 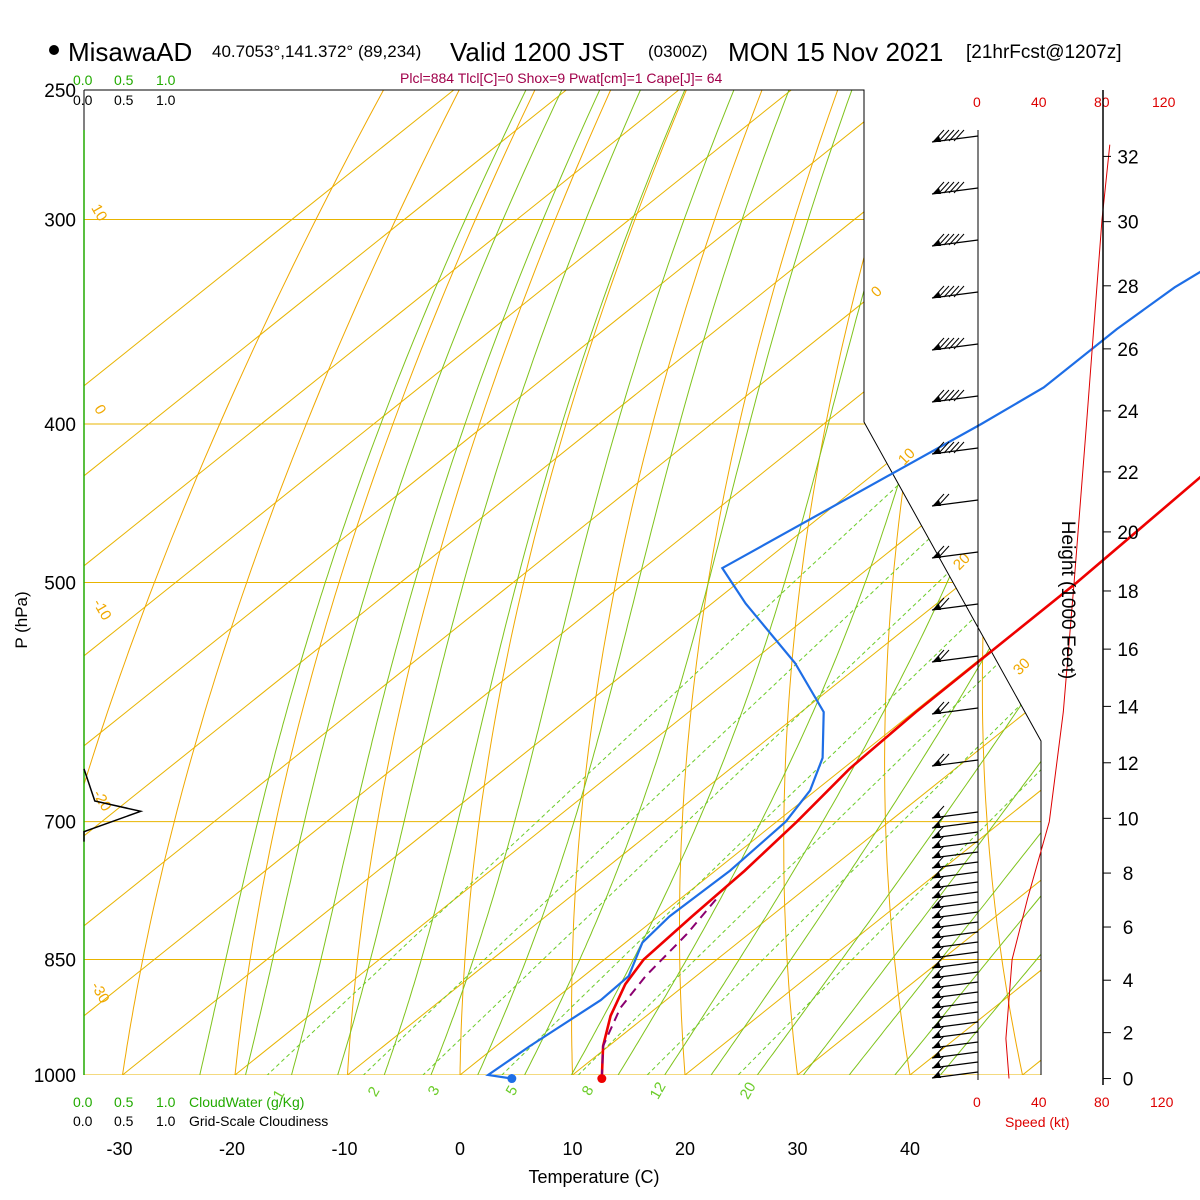 What do you see at coordinates (119, 1149) in the screenshot?
I see `temperature-tick-label: -30` at bounding box center [119, 1149].